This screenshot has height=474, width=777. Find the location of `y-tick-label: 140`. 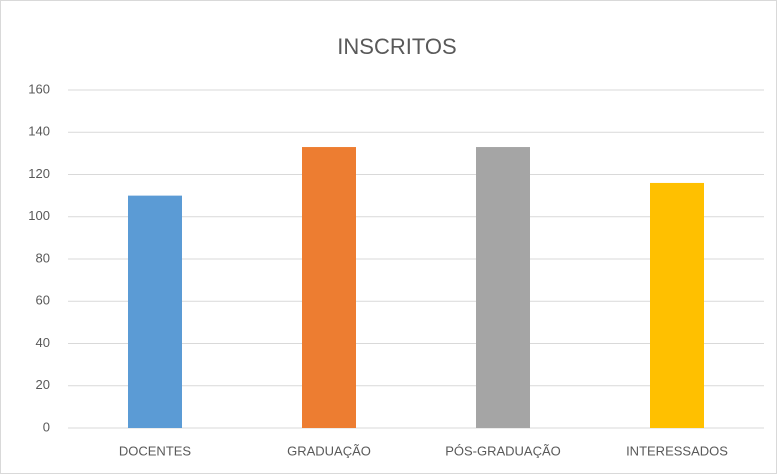

y-tick-label: 140 is located at coordinates (39, 131).